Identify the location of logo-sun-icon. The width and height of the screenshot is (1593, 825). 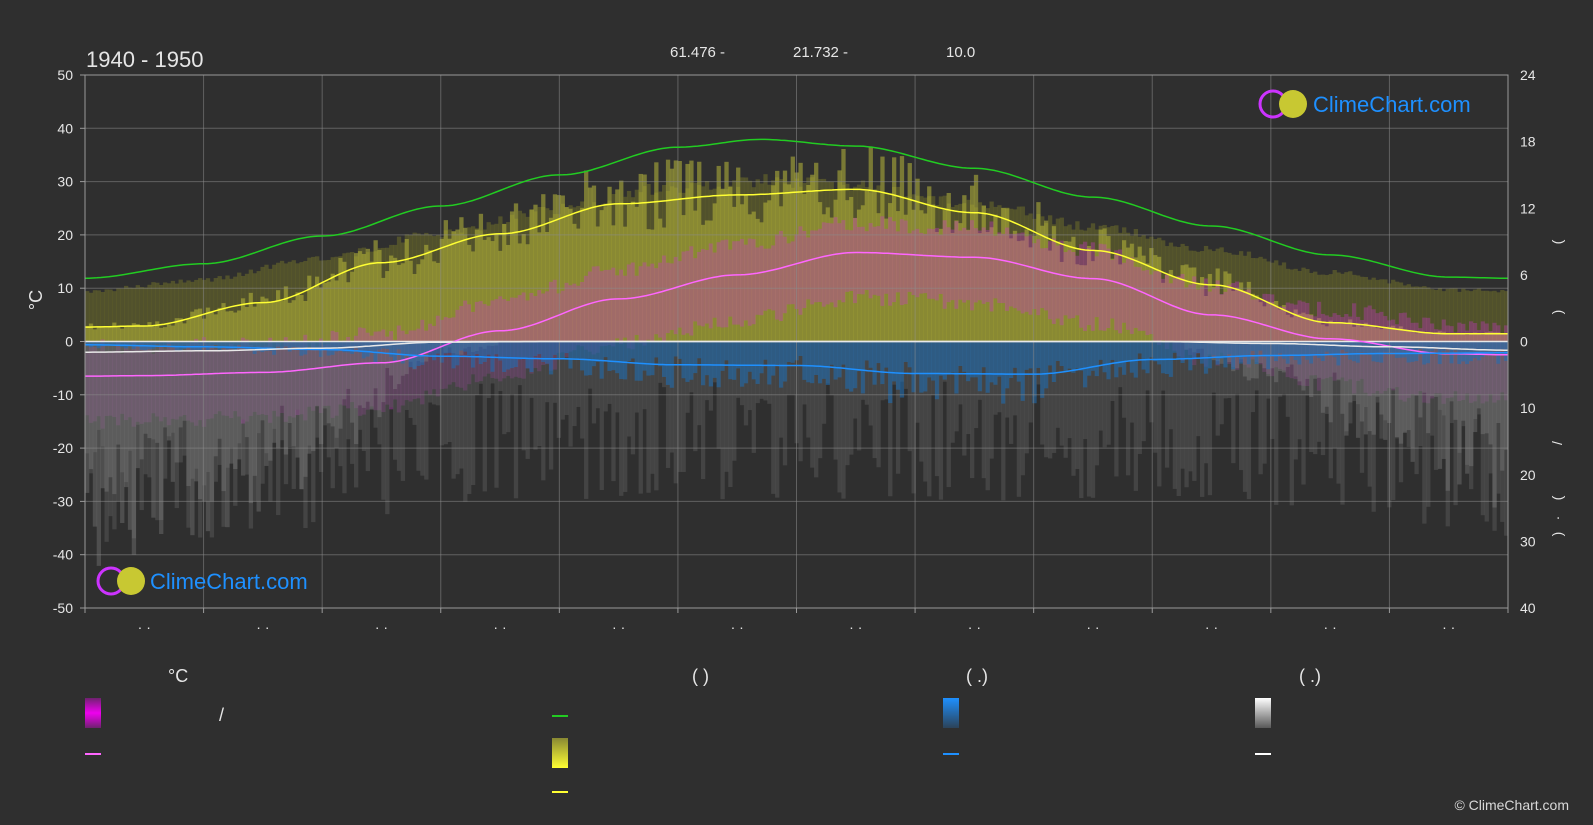
(131, 581).